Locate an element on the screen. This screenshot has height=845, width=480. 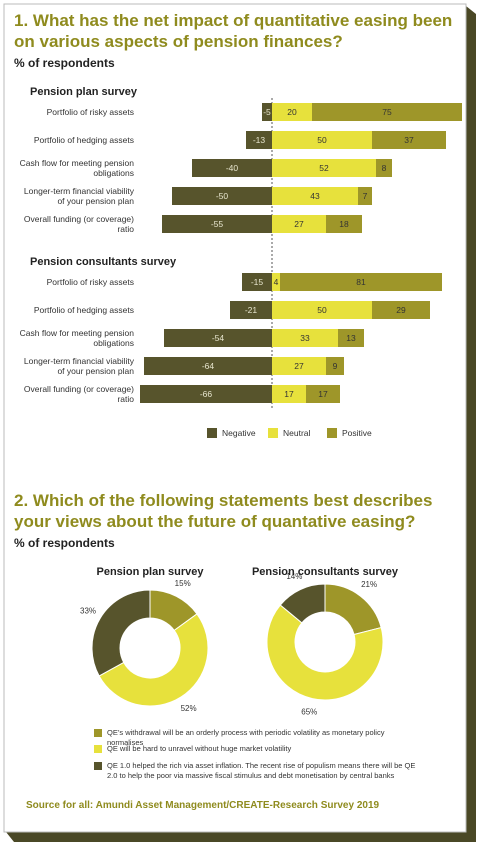
legend-label: Neutral is located at coordinates (297, 433).